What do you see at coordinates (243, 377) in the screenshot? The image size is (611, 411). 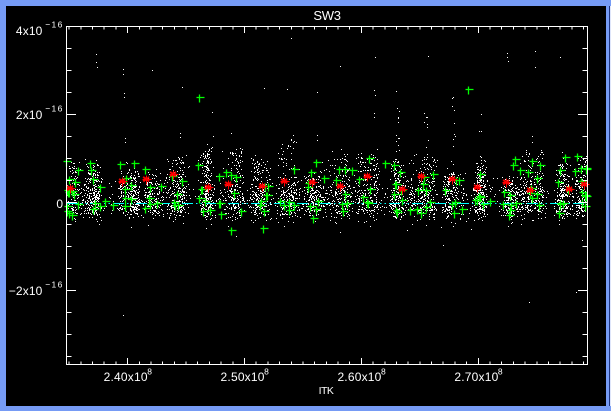 I see `svg-text: 2.50x10` at bounding box center [243, 377].